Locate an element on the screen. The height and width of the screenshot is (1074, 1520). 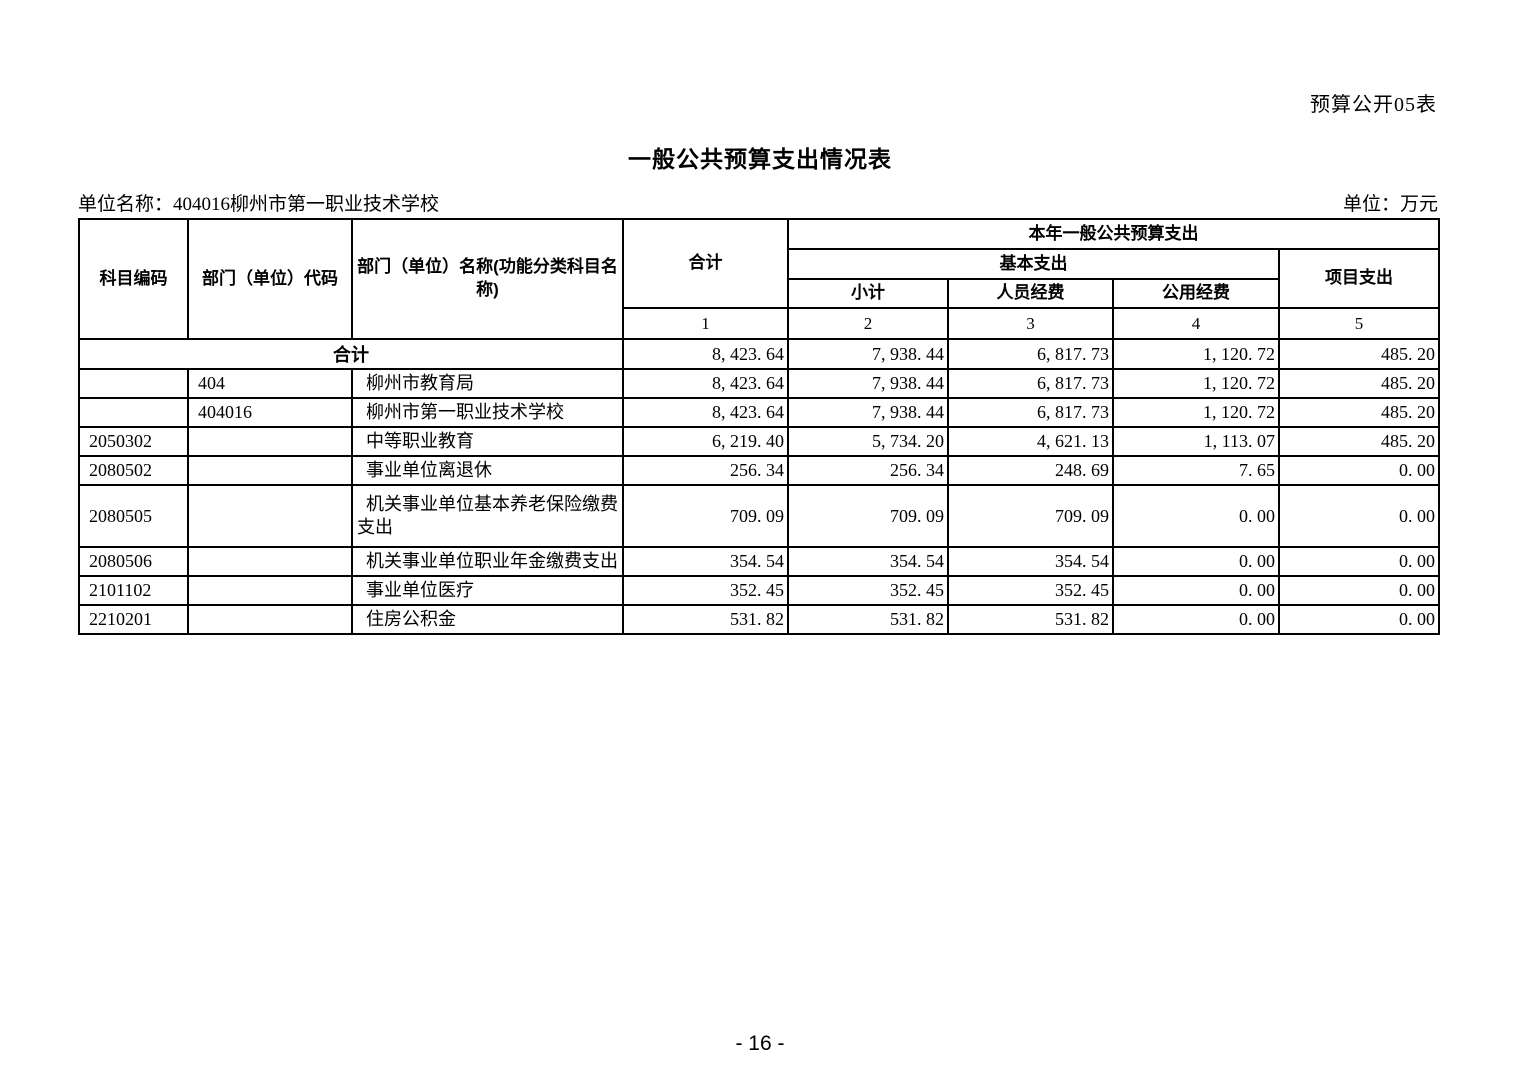
column-number: 3 is located at coordinates (1030, 323).